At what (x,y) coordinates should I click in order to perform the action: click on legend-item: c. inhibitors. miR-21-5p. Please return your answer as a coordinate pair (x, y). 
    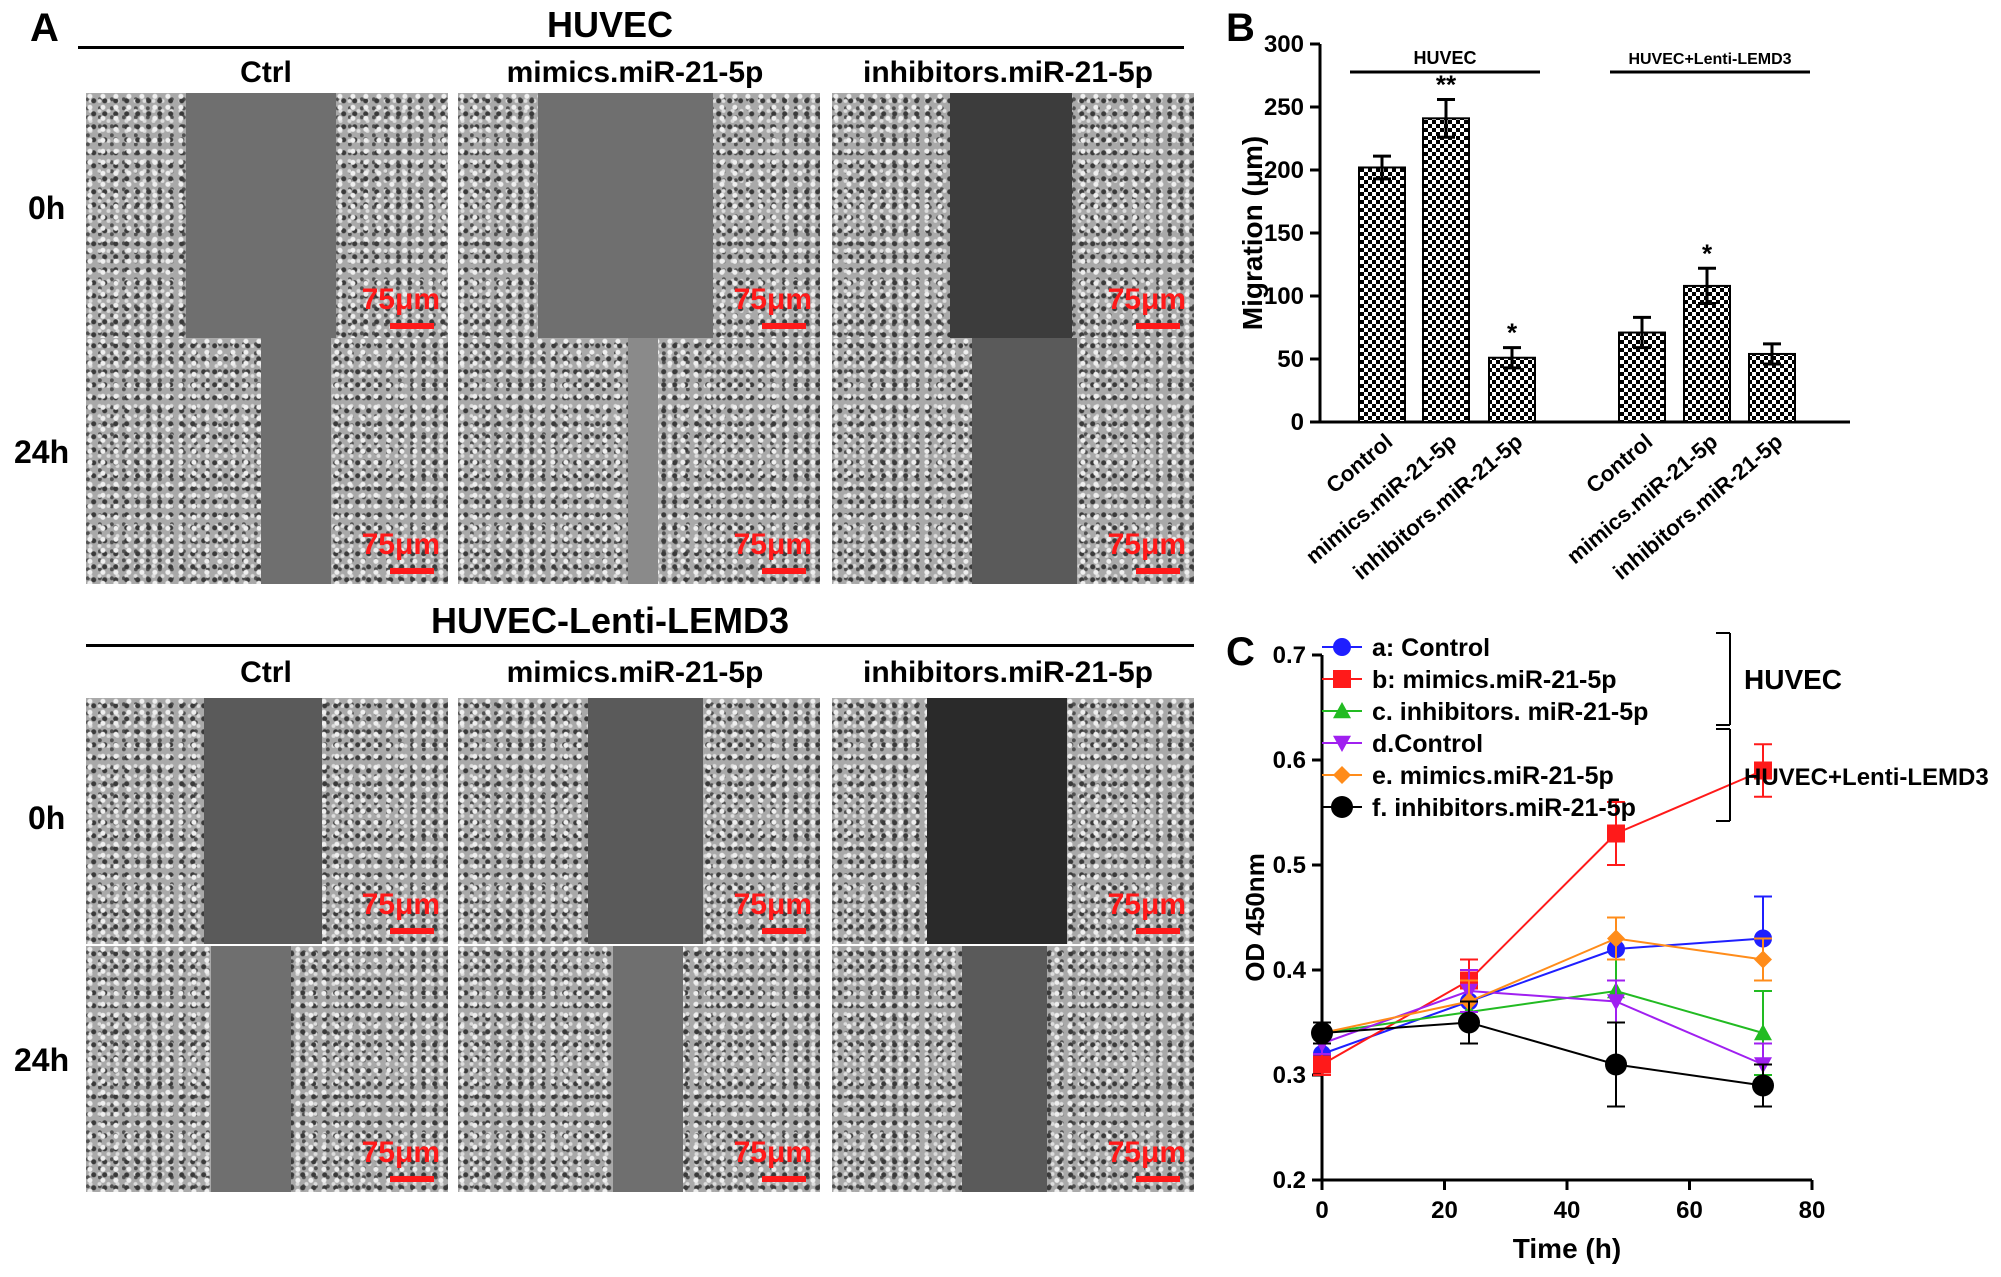
    Looking at the image, I should click on (1485, 712).